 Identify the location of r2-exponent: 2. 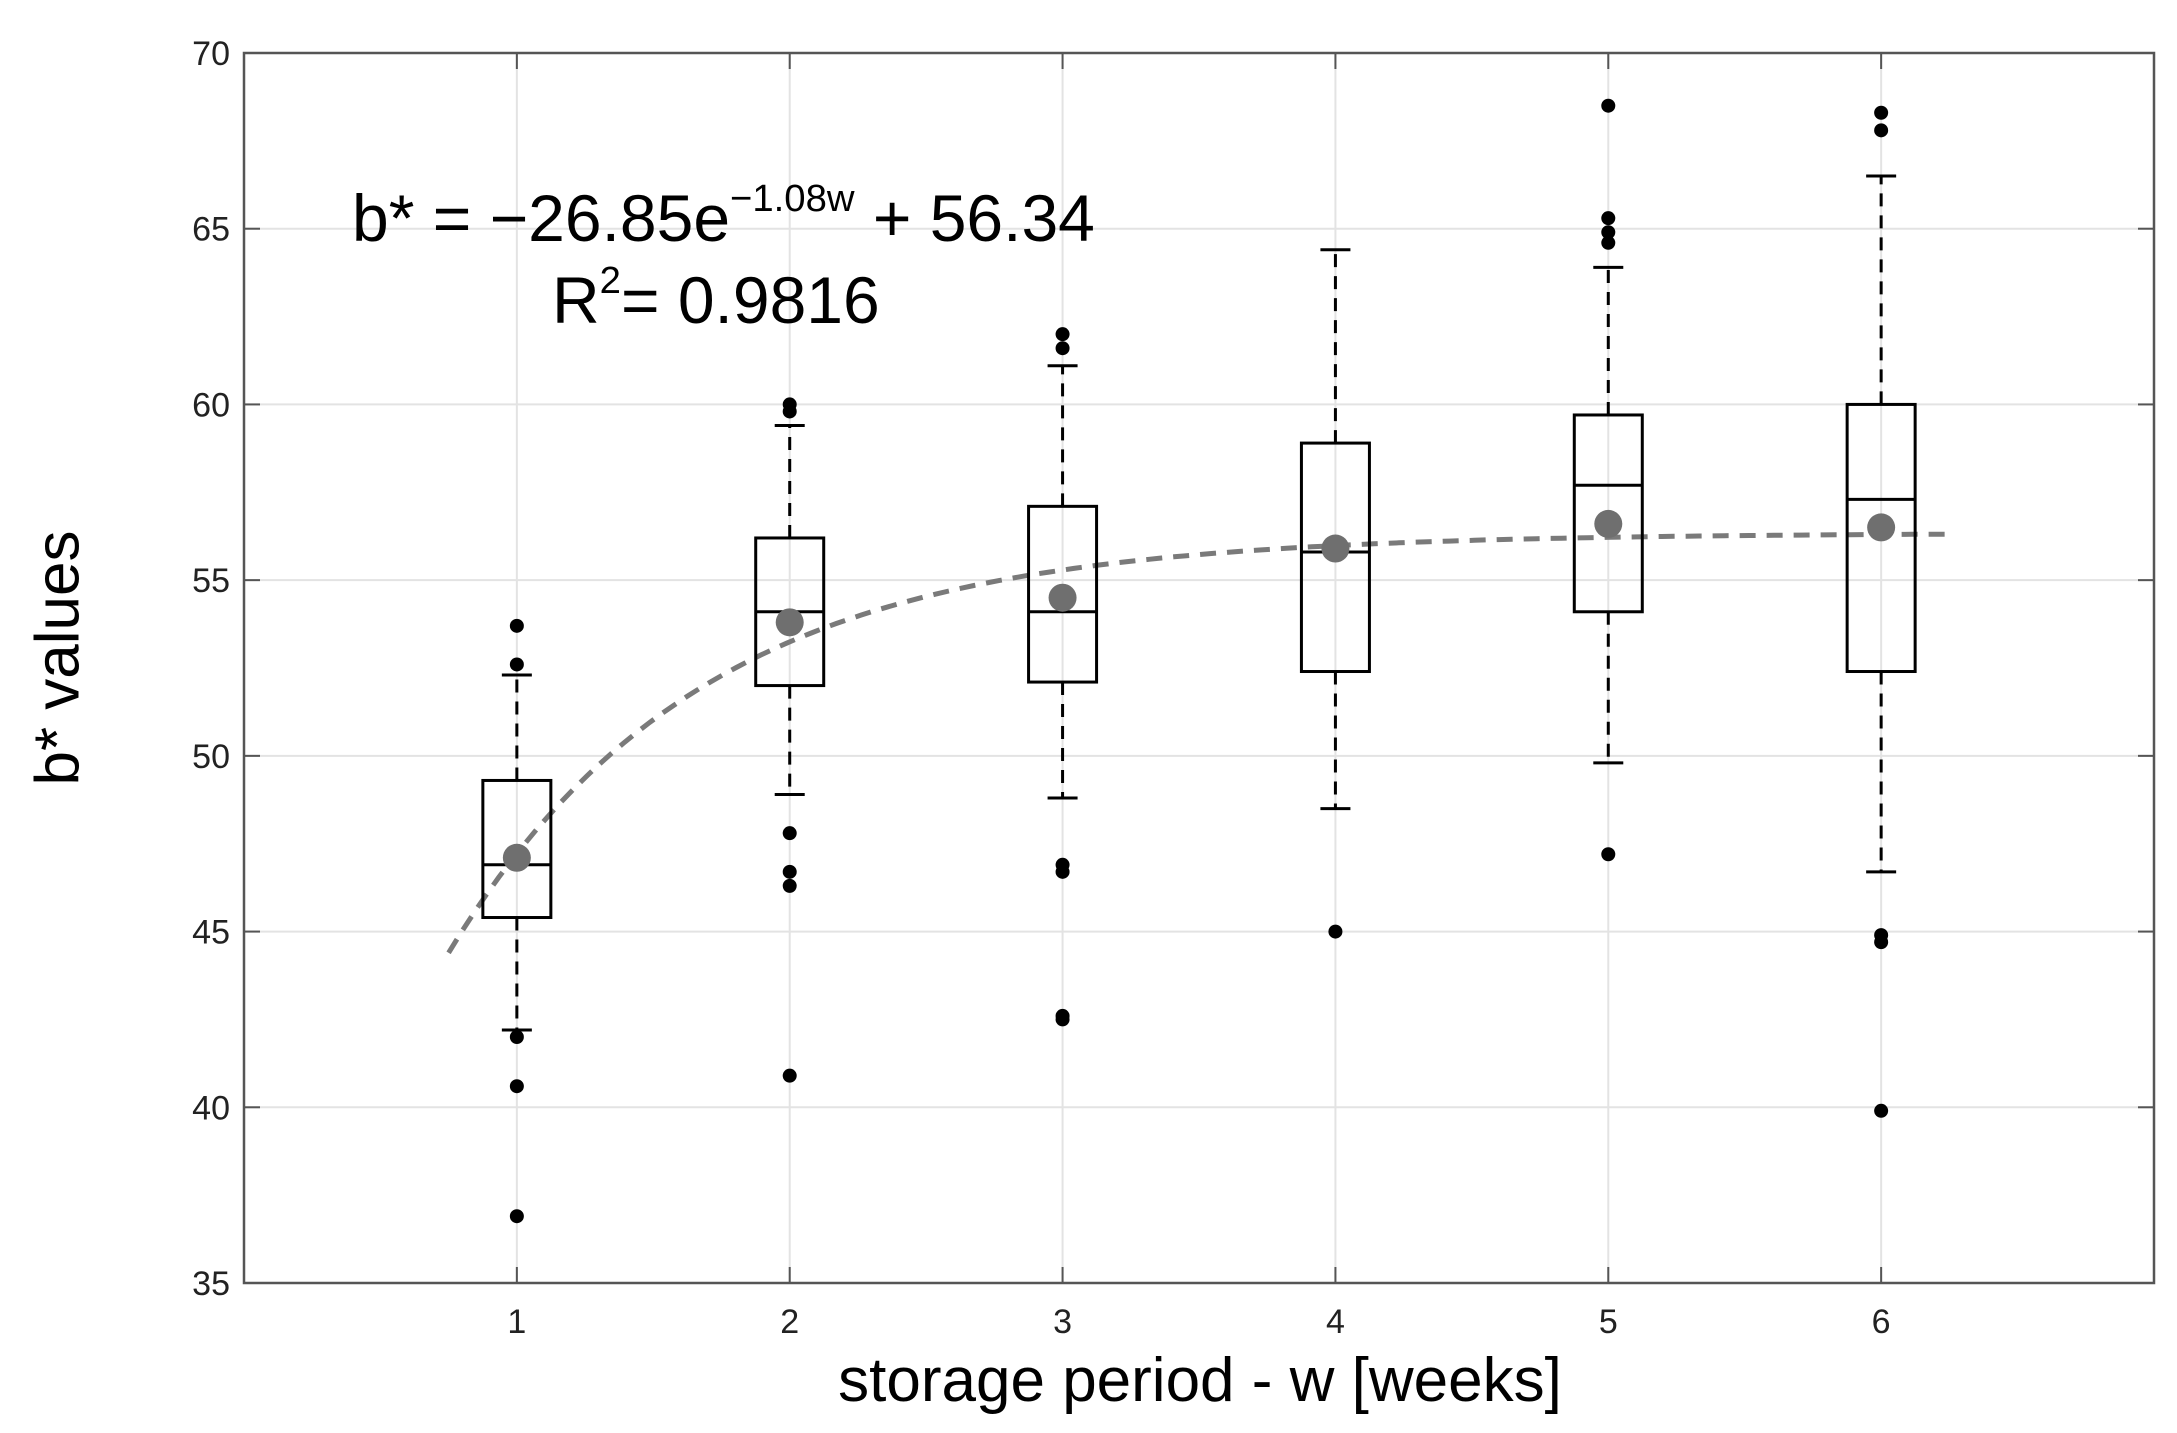
(610, 281).